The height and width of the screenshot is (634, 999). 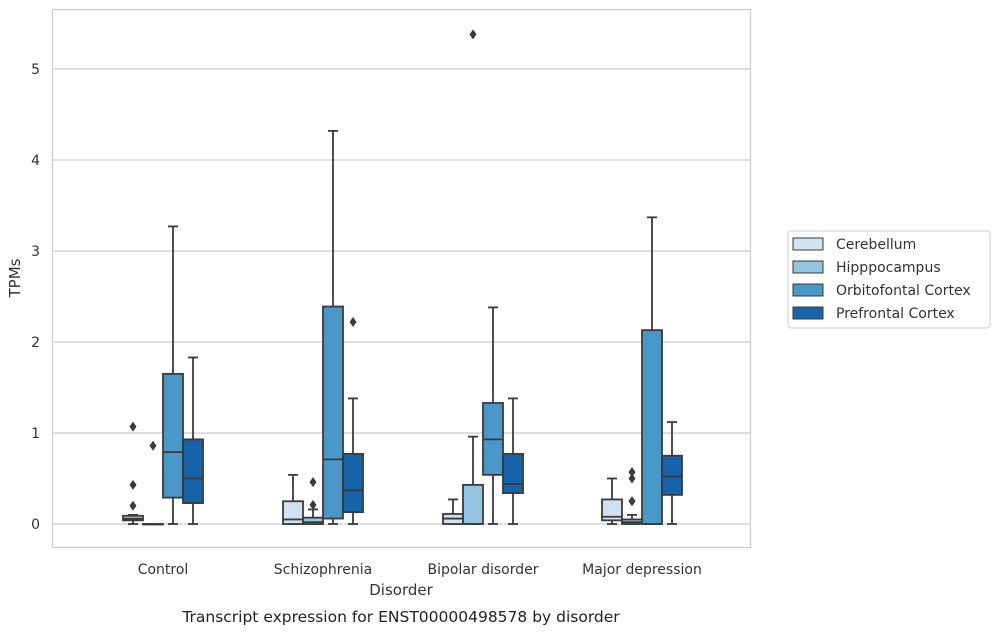 What do you see at coordinates (15, 278) in the screenshot?
I see `y-axis-label: TPMs` at bounding box center [15, 278].